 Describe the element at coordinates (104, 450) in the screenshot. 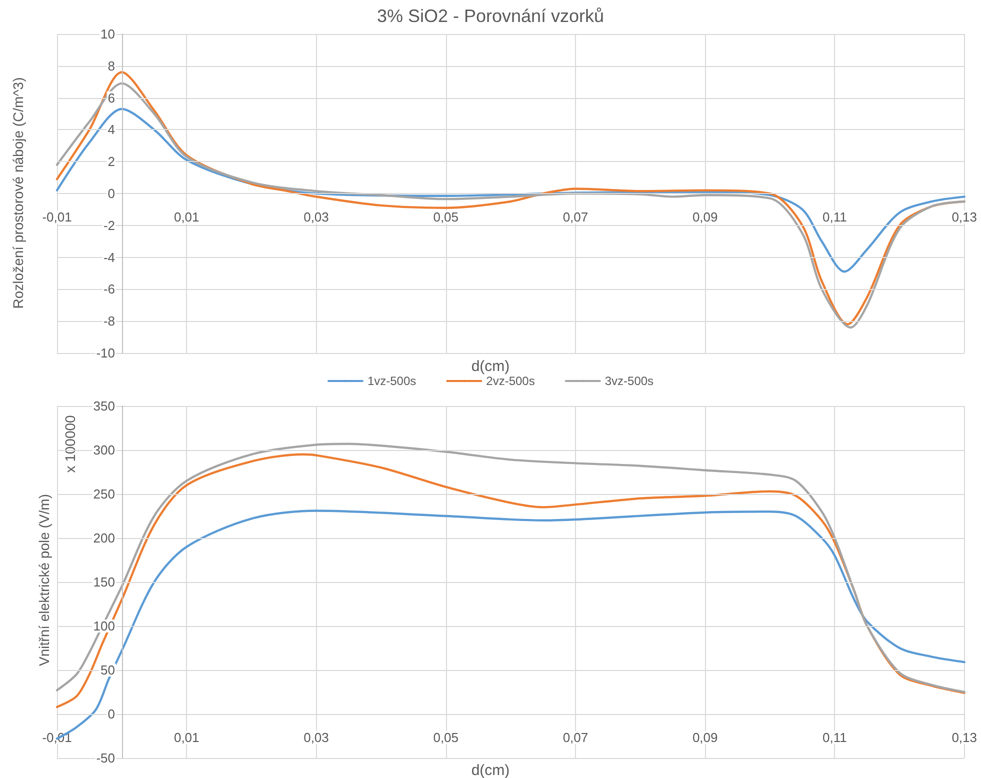

I see `y-tick-label: 300` at that location.